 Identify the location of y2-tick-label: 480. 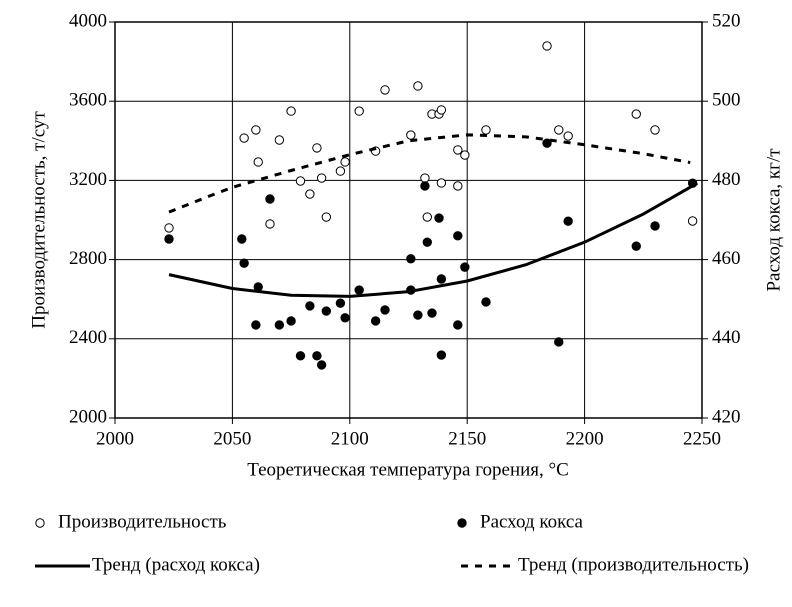
(726, 179).